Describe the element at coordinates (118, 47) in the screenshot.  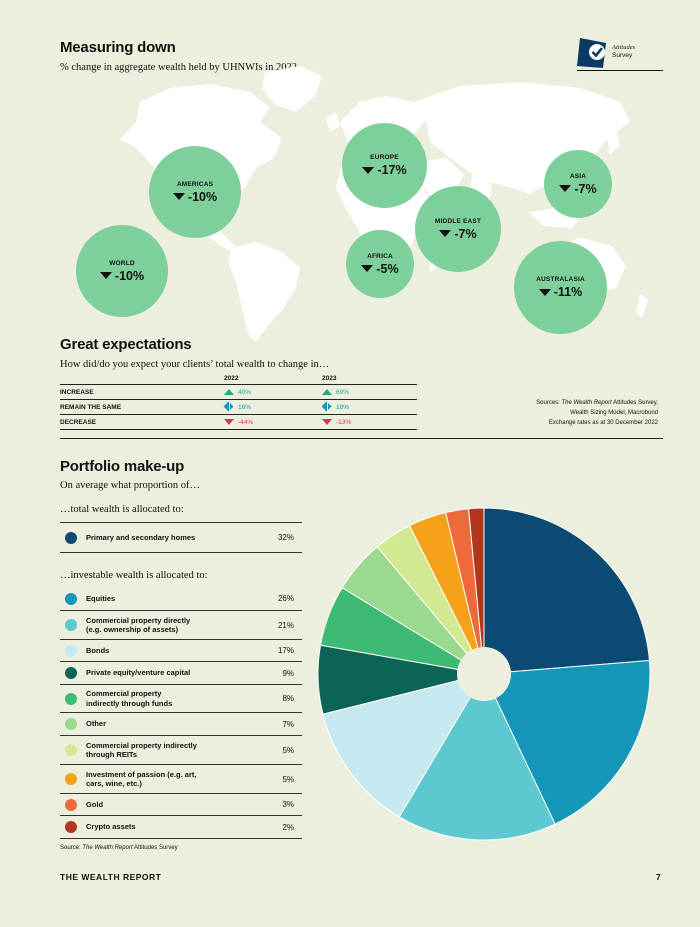
I see `section-title-measuring: Measuring down` at that location.